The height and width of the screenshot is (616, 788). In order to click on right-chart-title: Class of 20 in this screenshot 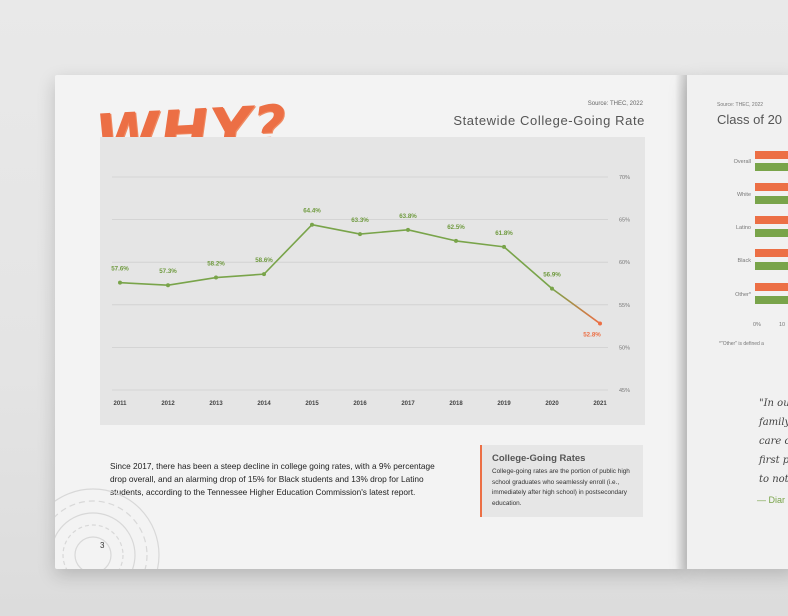, I will do `click(750, 119)`.